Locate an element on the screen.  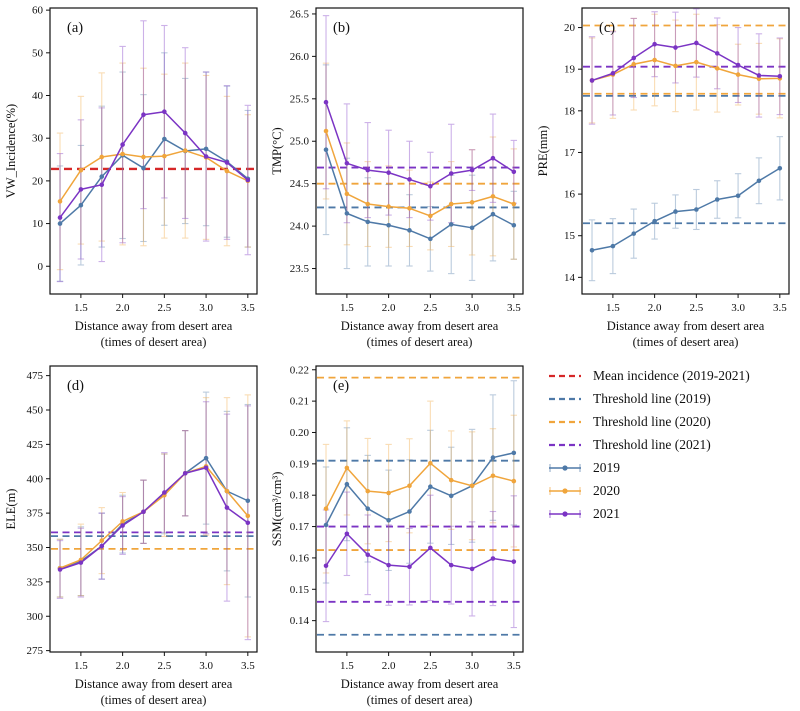
y-tick-label: 0.19 is located at coordinates (300, 464).